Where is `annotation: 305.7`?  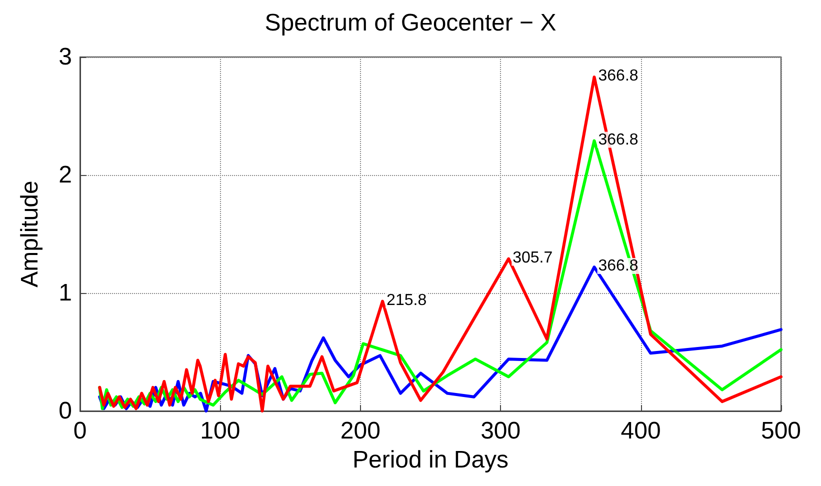
annotation: 305.7 is located at coordinates (532, 257).